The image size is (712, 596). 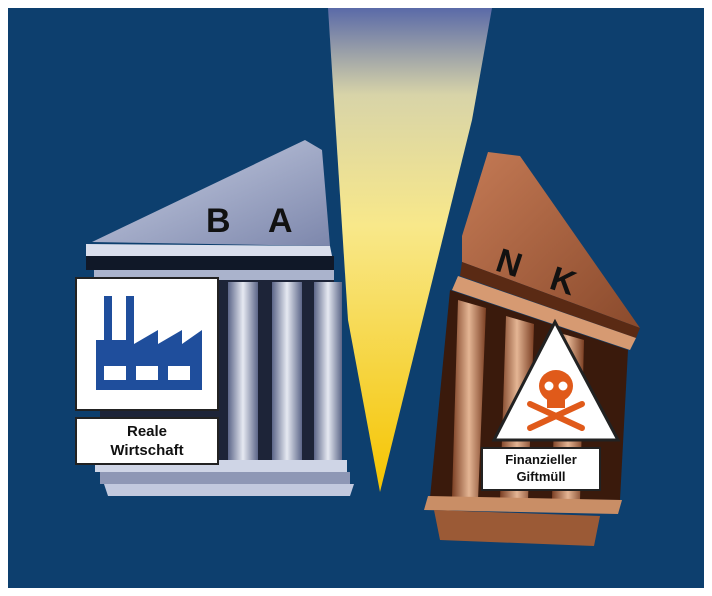 I want to click on factory-sign, so click(x=147, y=371).